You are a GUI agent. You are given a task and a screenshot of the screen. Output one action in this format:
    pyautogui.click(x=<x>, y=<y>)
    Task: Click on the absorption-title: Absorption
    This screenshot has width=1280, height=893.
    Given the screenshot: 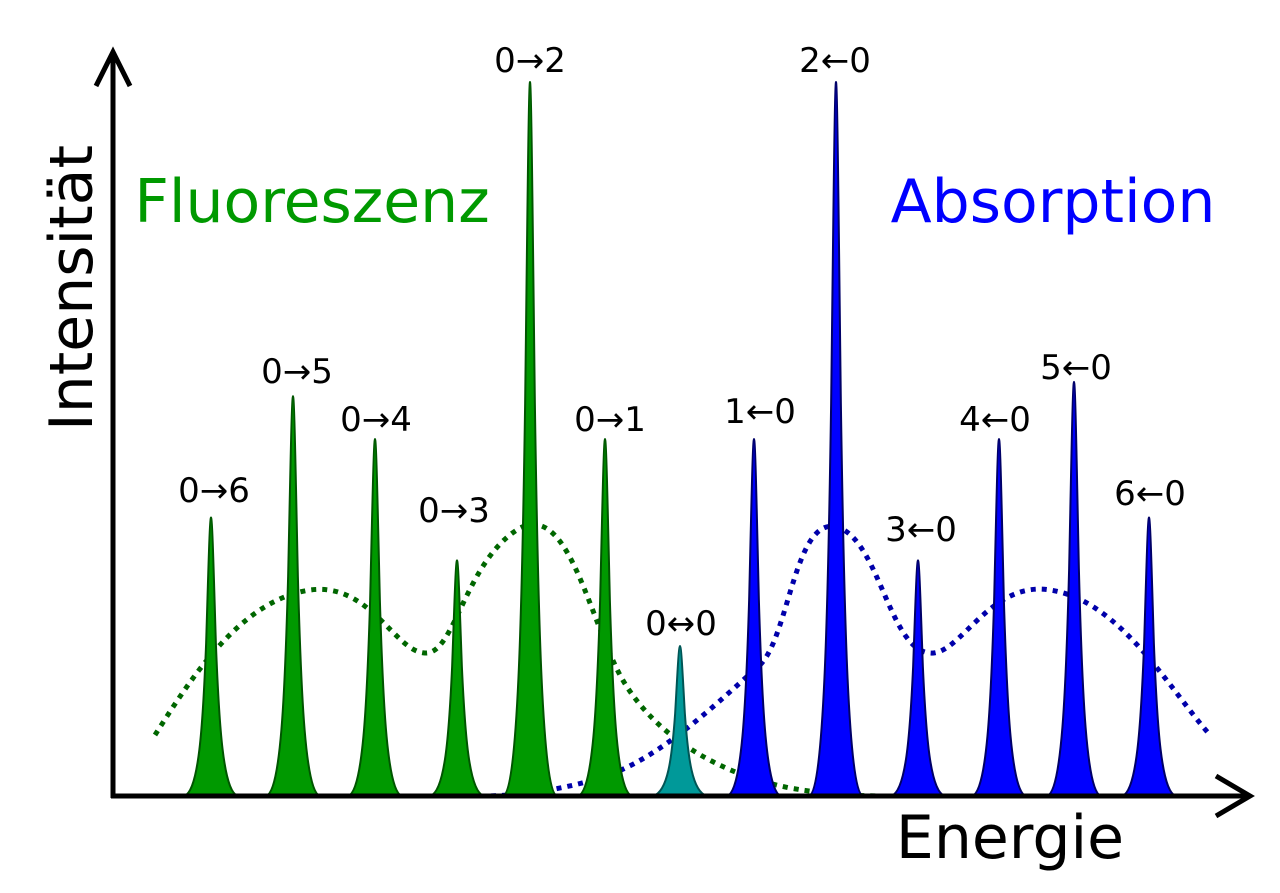 What is the action you would take?
    pyautogui.click(x=1053, y=202)
    